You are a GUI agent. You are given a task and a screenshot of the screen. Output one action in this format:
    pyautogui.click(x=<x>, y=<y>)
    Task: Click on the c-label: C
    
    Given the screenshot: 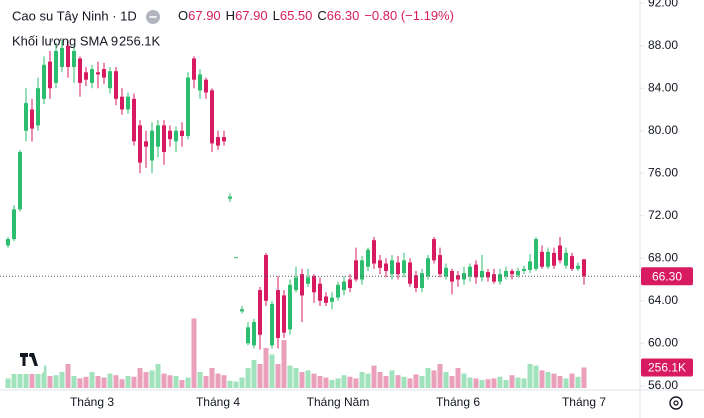 What is the action you would take?
    pyautogui.click(x=321, y=15)
    